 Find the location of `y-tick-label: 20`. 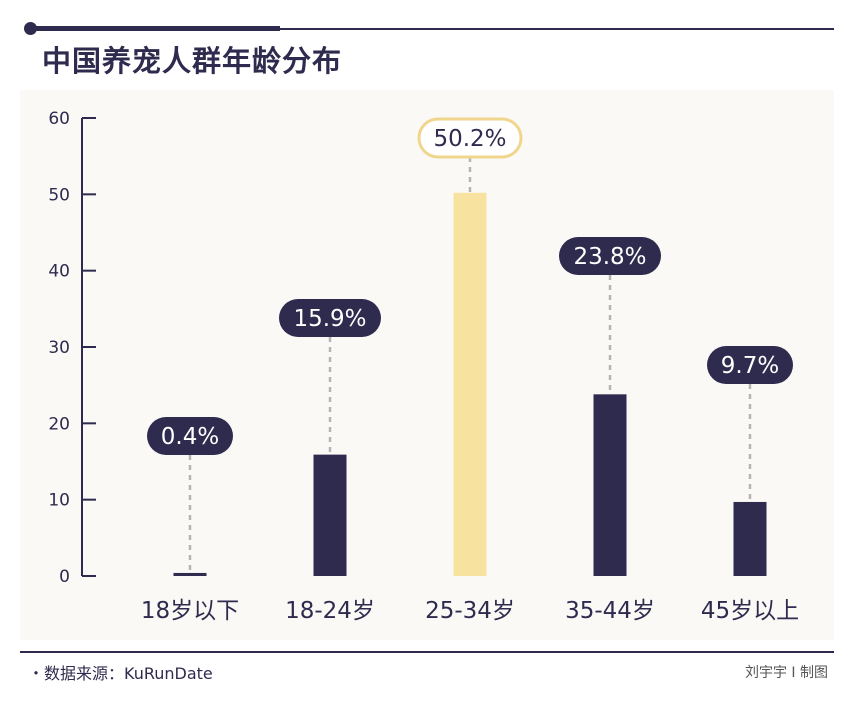

y-tick-label: 20 is located at coordinates (59, 424).